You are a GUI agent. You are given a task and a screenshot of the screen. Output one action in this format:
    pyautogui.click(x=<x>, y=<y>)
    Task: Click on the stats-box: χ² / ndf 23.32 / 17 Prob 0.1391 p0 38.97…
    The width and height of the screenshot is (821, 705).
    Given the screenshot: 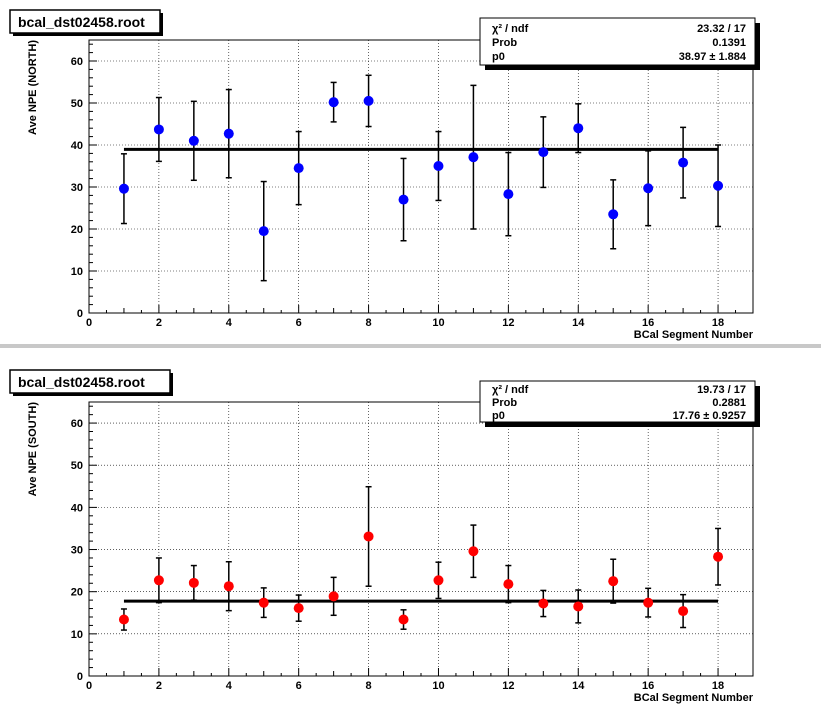 What is the action you would take?
    pyautogui.click(x=619, y=43)
    